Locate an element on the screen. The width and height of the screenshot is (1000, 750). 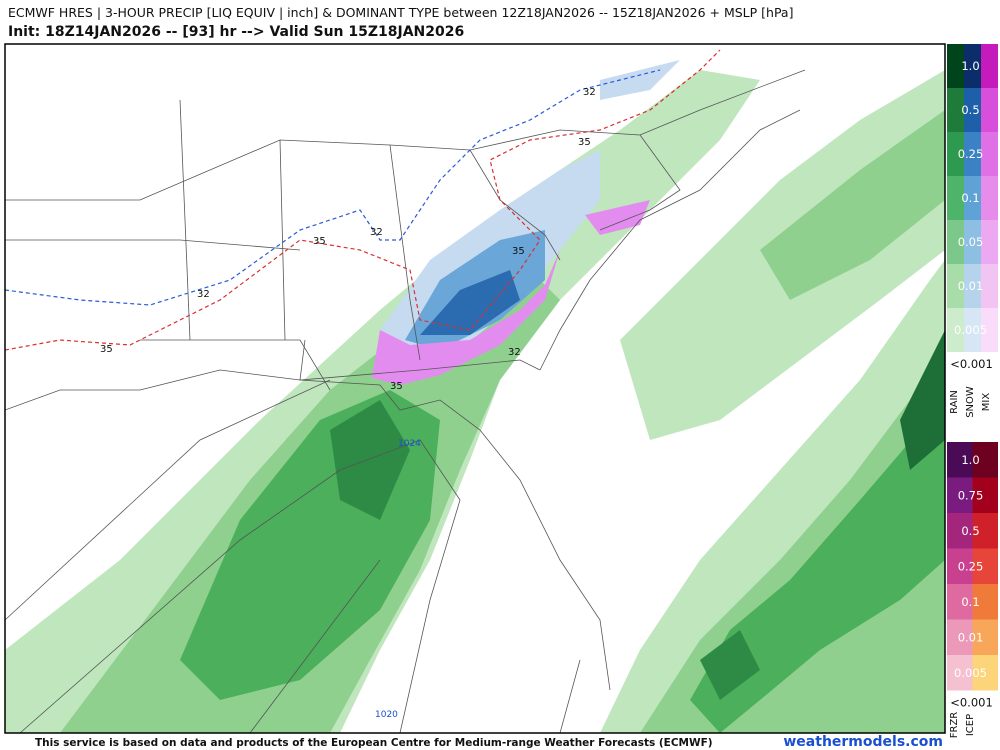
legend-level: 0.75 is located at coordinates (971, 495).